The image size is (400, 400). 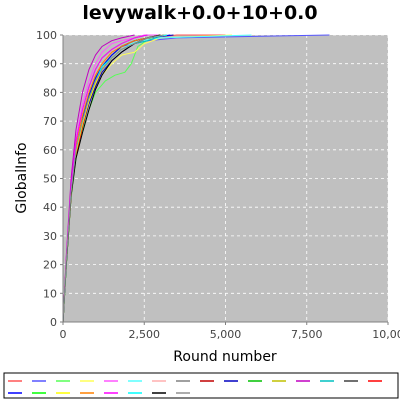 What do you see at coordinates (386, 334) in the screenshot?
I see `x-tick-label: 10,00` at bounding box center [386, 334].